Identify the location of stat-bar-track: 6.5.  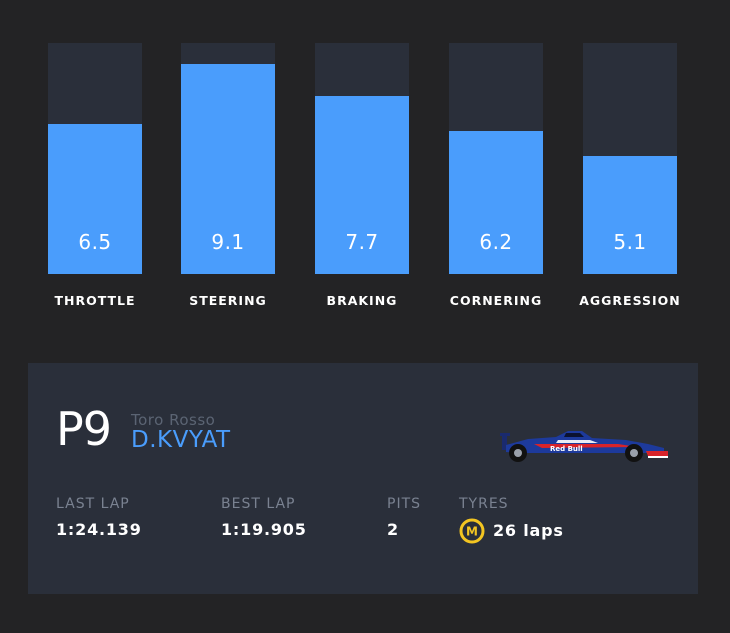
(95, 158).